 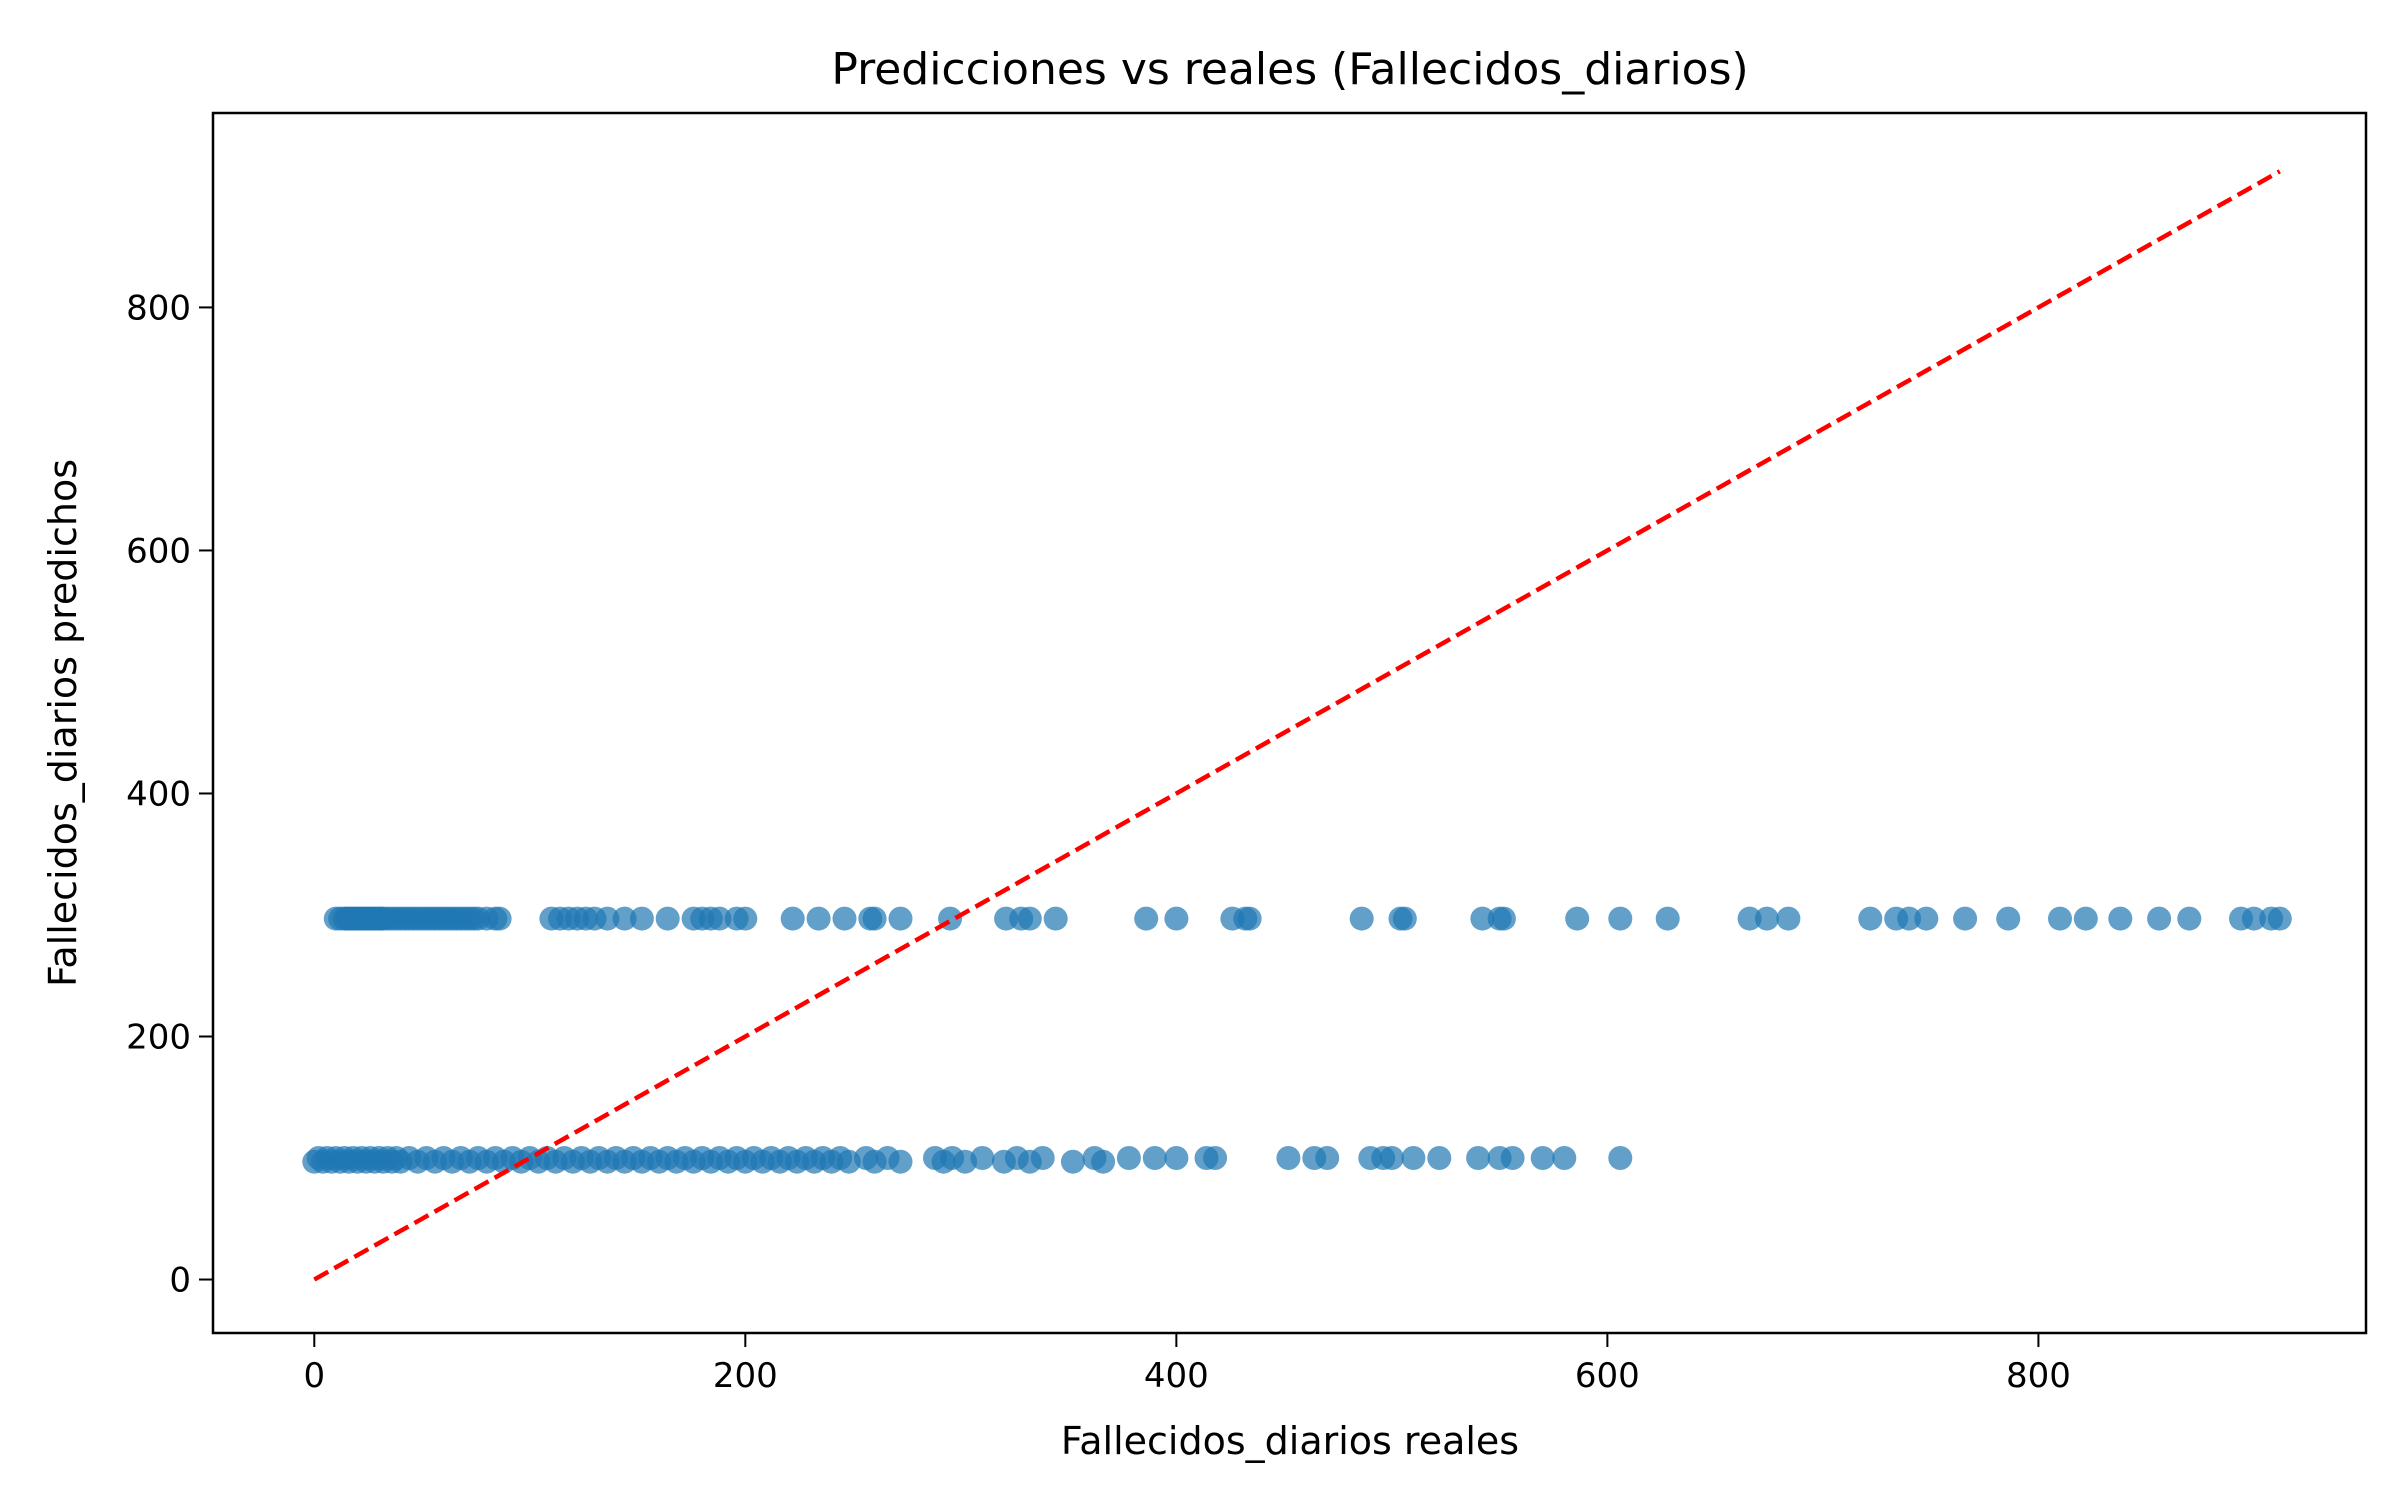 I want to click on x-axis-label: Fallecidos_diarios reales, so click(x=1290, y=1441).